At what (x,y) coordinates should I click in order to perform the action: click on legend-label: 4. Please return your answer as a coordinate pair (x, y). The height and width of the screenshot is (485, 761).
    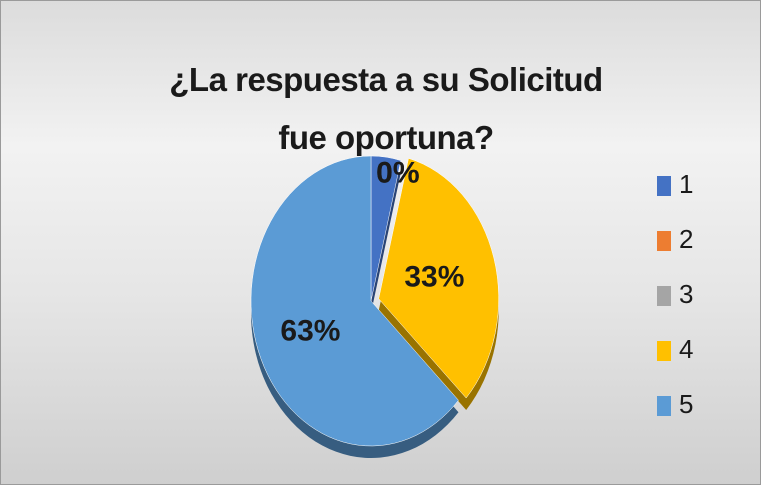
    Looking at the image, I should click on (686, 349).